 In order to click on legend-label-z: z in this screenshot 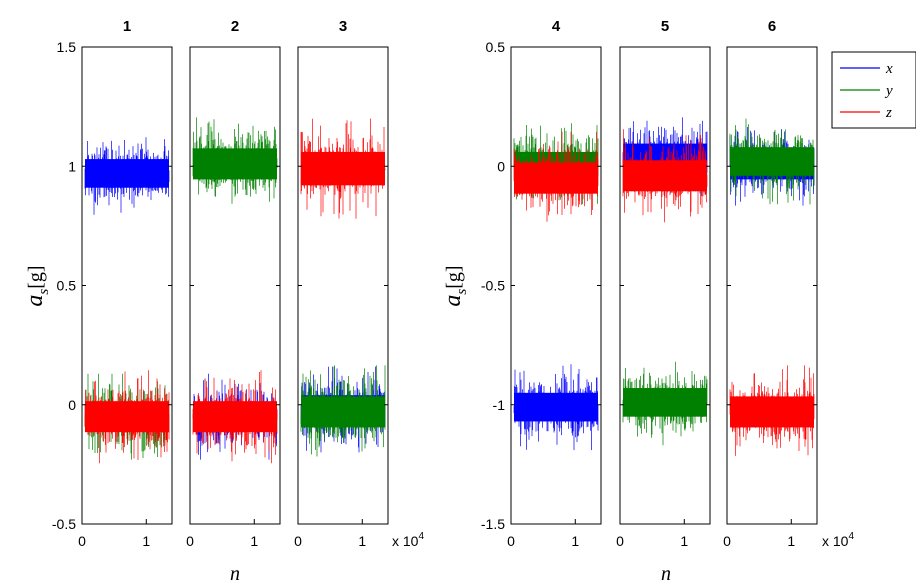, I will do `click(888, 113)`.